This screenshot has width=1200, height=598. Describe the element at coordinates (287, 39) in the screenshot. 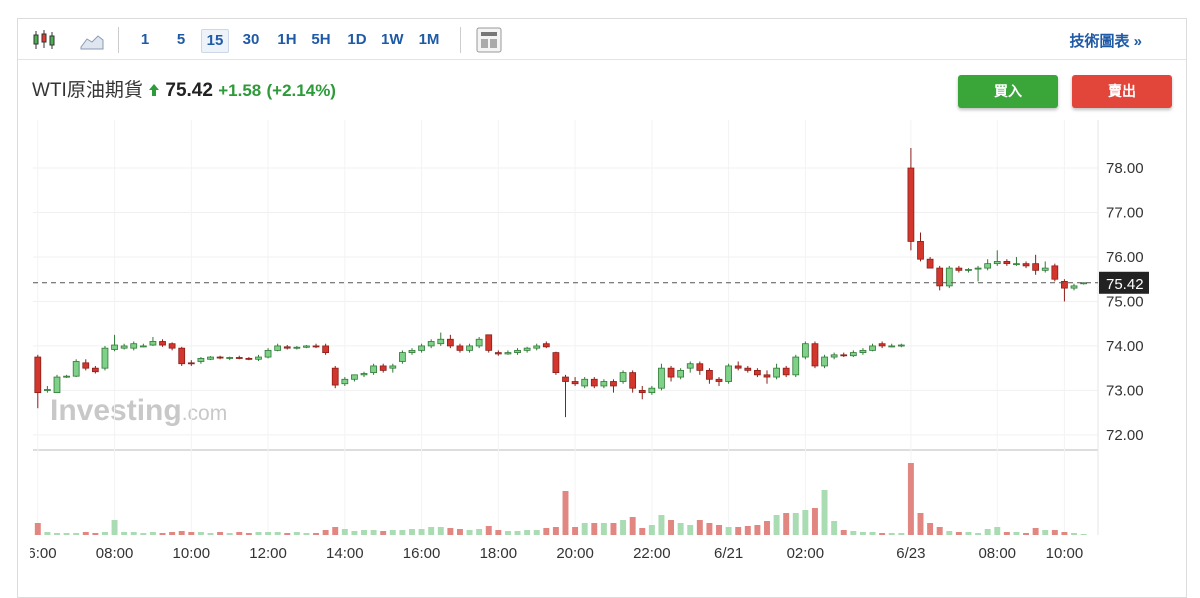

I see `interval: 1H` at that location.